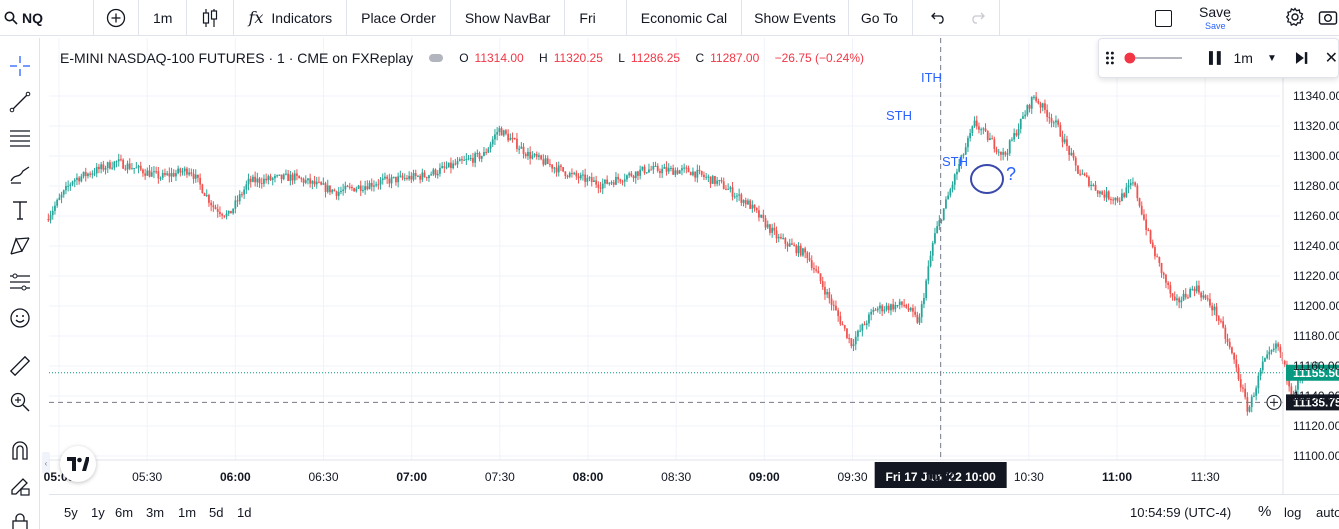  Describe the element at coordinates (399, 18) in the screenshot. I see `place-order-button: Place Order` at that location.